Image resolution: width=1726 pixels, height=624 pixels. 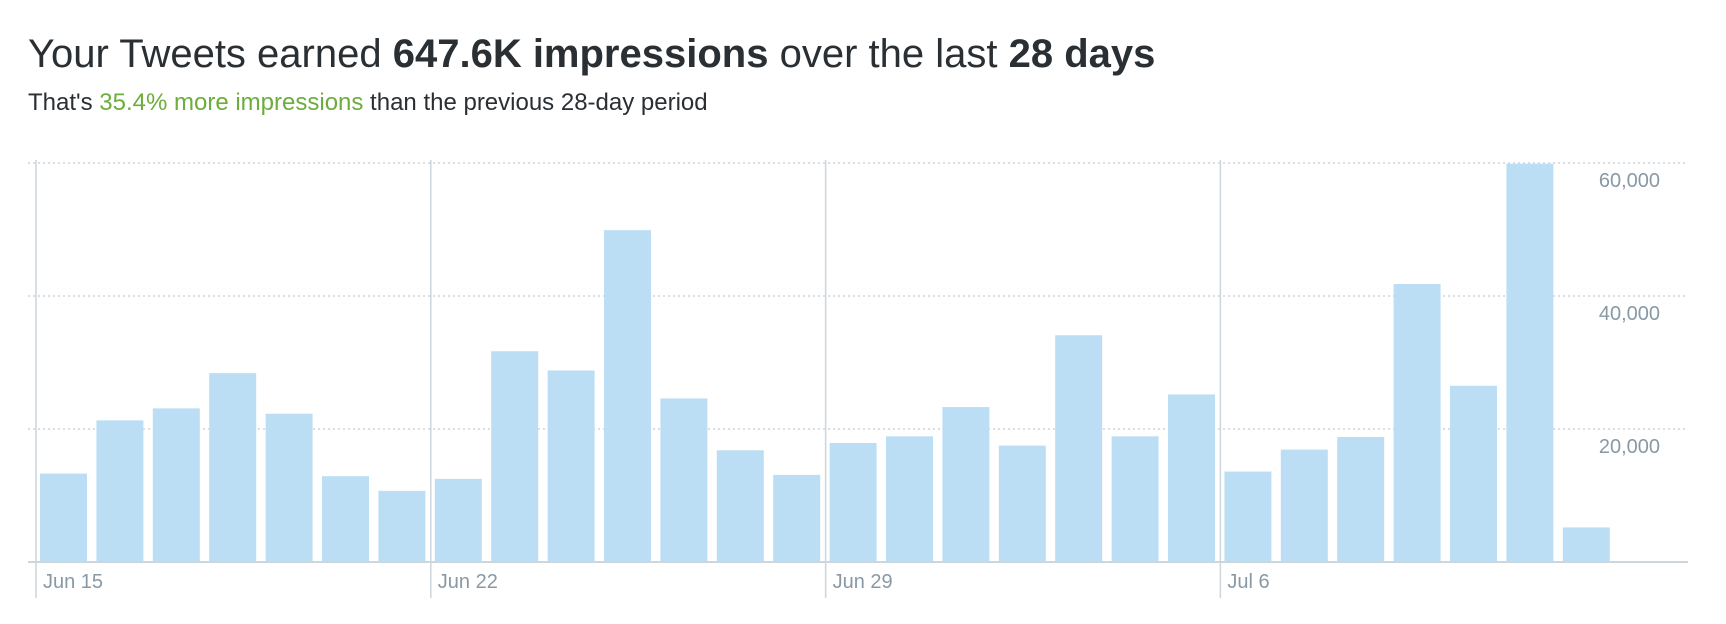 I want to click on y-axis-labels: 20,000 40,000 60,000, so click(x=1629, y=314).